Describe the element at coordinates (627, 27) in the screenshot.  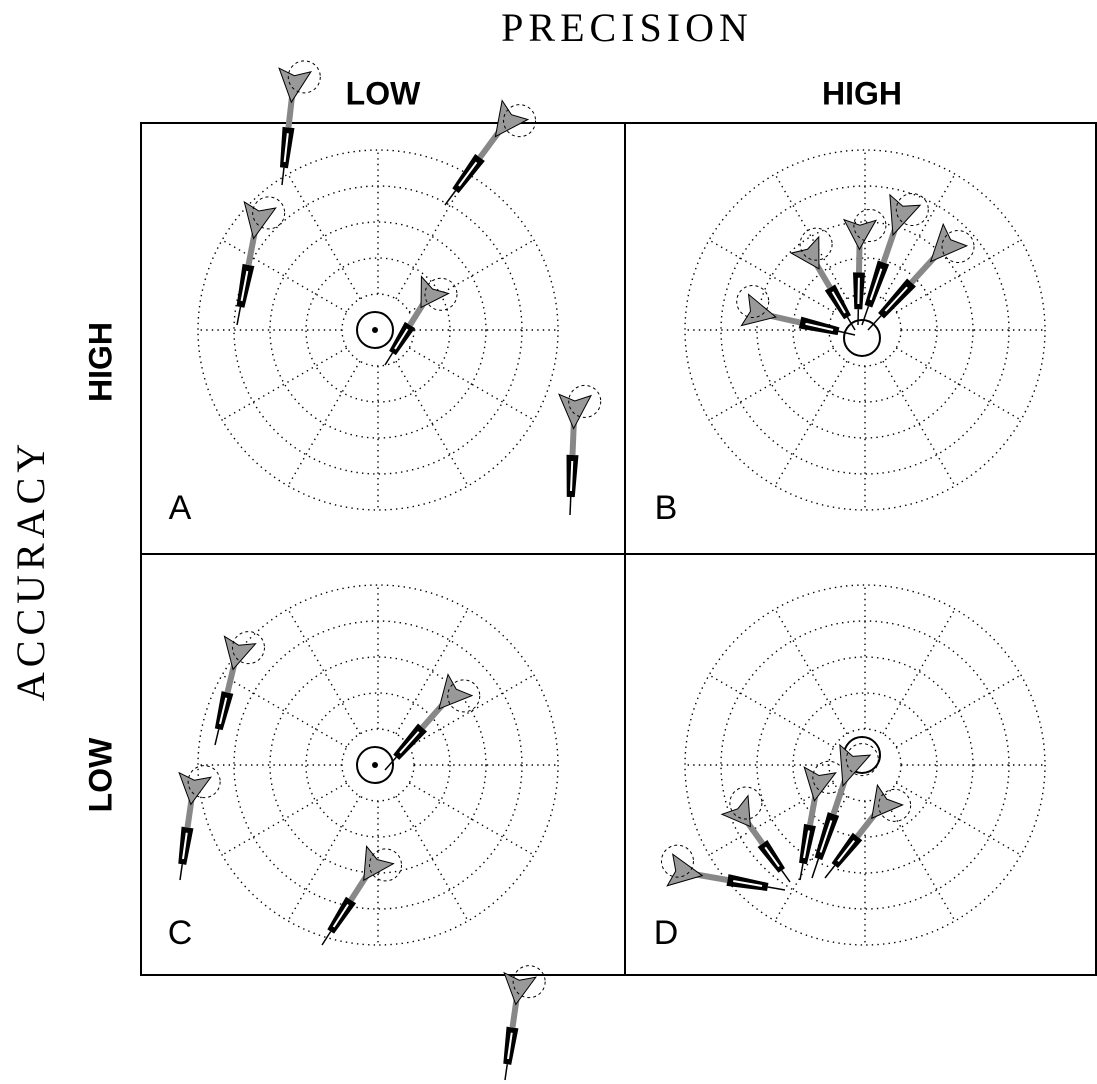
I see `title: PRECISION` at that location.